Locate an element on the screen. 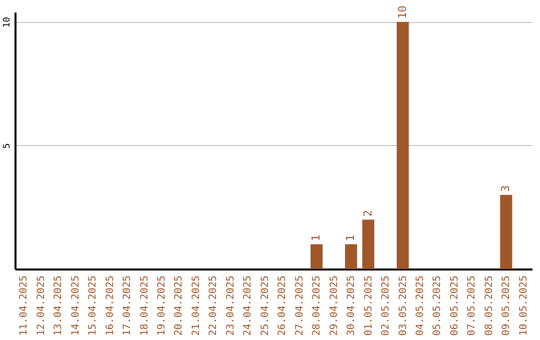 This screenshot has height=340, width=540. x-tick-label: 17.04.2025 is located at coordinates (128, 306).